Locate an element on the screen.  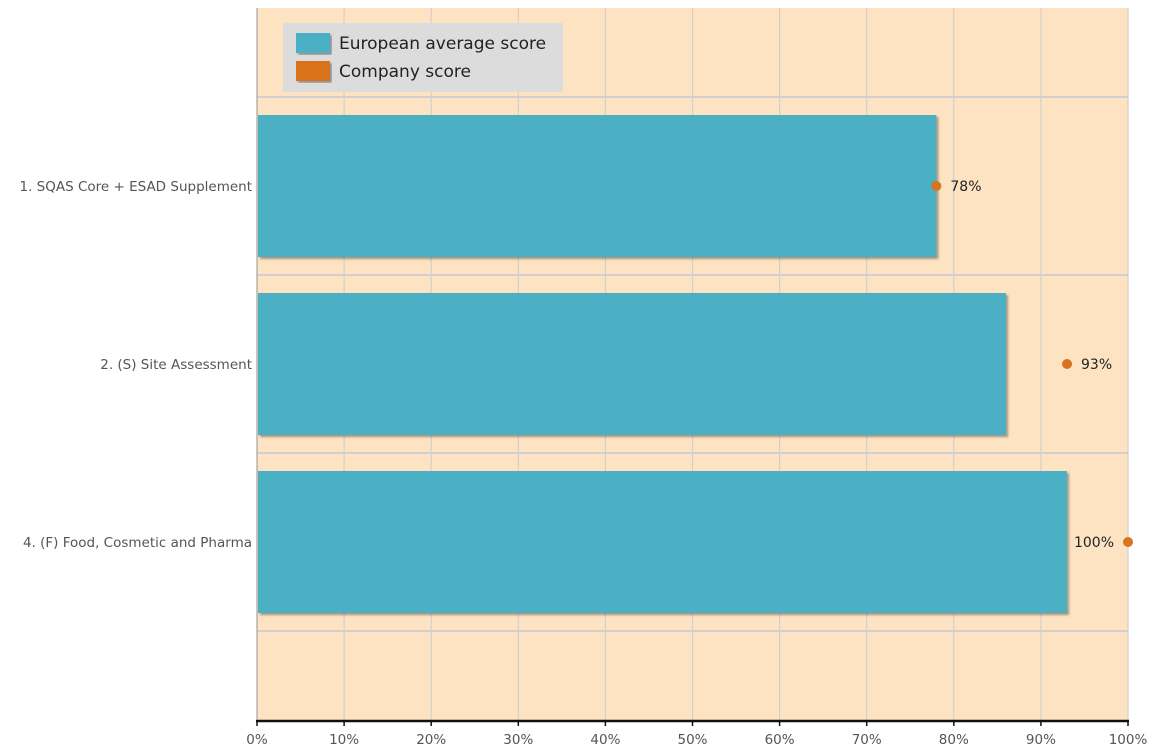
x-tick-label: 10% is located at coordinates (344, 740).